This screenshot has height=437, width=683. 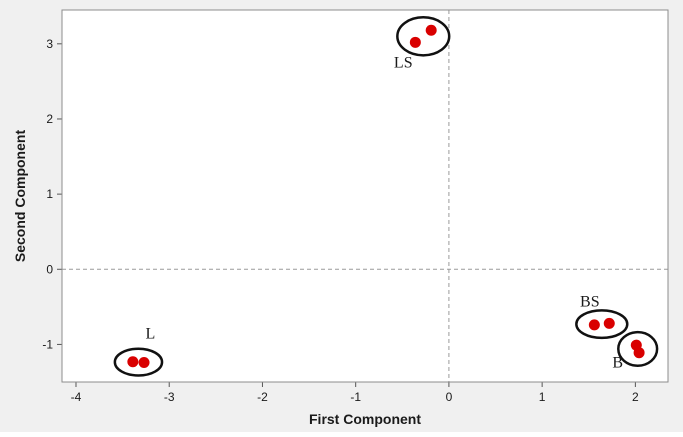 What do you see at coordinates (169, 397) in the screenshot?
I see `x-tick-label: -3` at bounding box center [169, 397].